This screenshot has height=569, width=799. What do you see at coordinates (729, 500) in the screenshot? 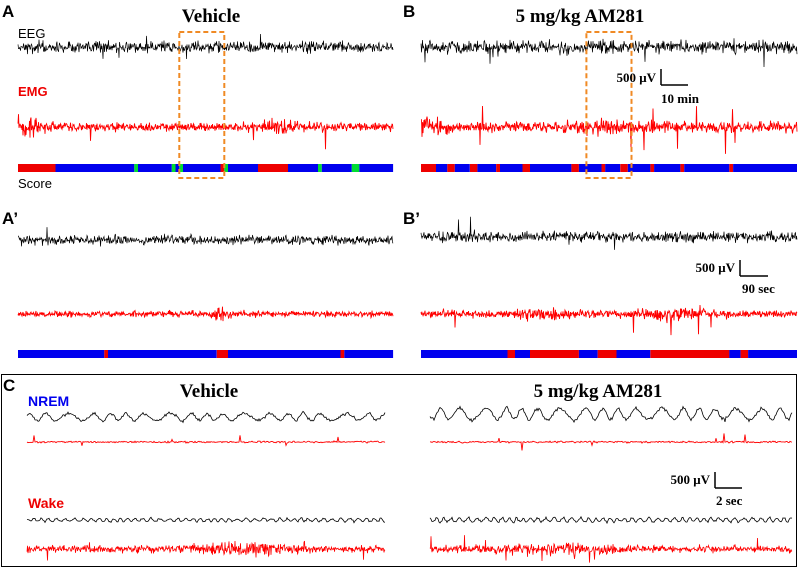
I see `scalebar-3-time: 2 sec` at bounding box center [729, 500].